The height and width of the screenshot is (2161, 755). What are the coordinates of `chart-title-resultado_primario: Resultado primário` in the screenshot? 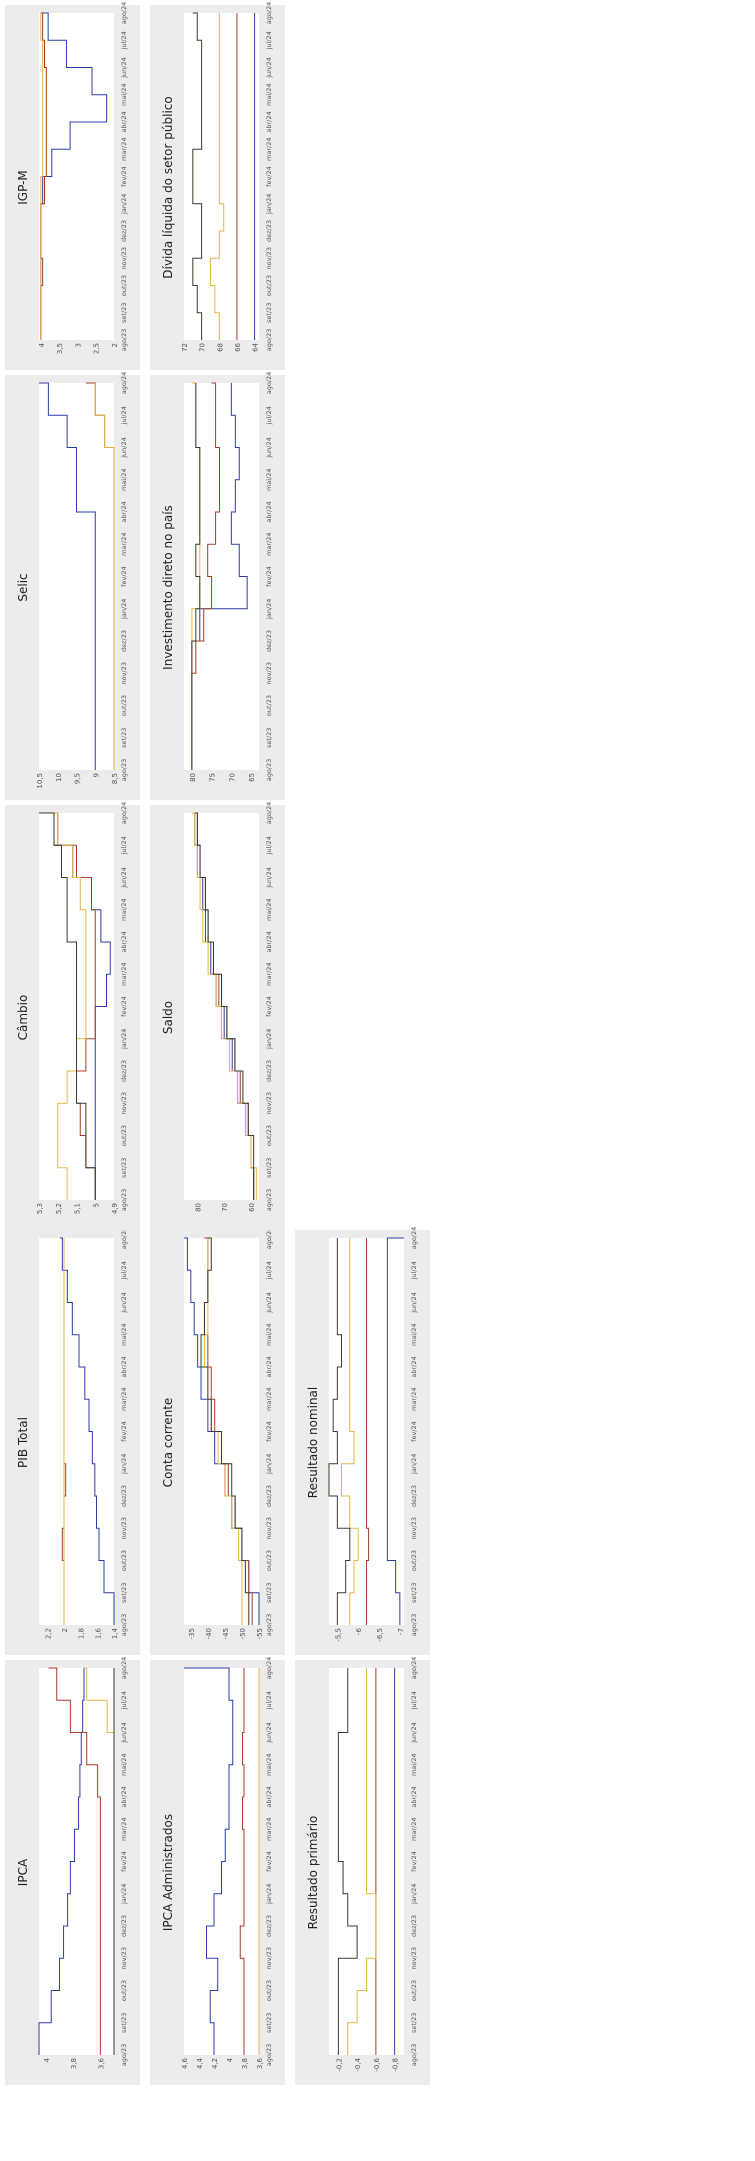 It's located at (313, 1873).